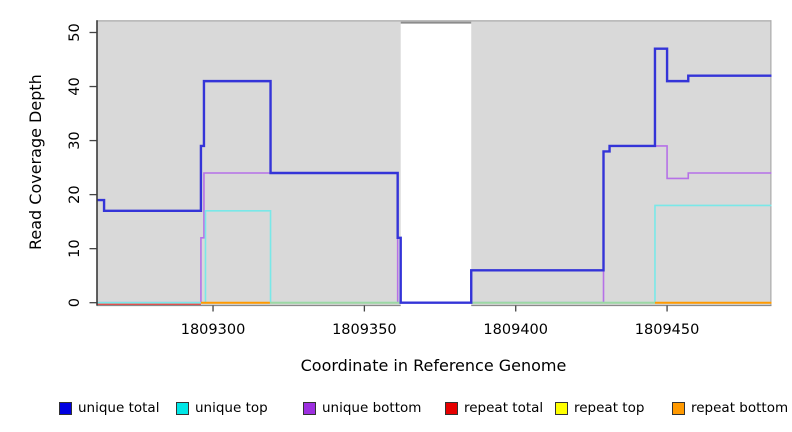 The height and width of the screenshot is (432, 792). Describe the element at coordinates (119, 408) in the screenshot. I see `legend-label: unique total` at that location.